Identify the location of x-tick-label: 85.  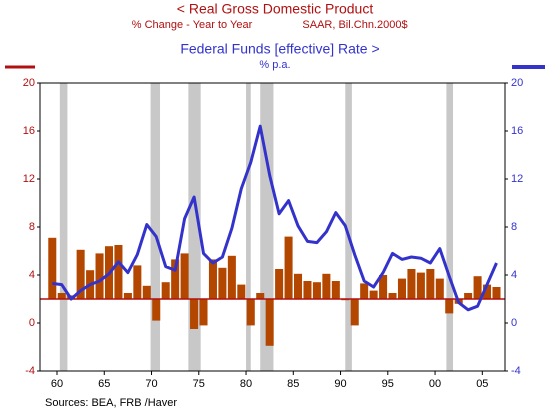
(293, 384).